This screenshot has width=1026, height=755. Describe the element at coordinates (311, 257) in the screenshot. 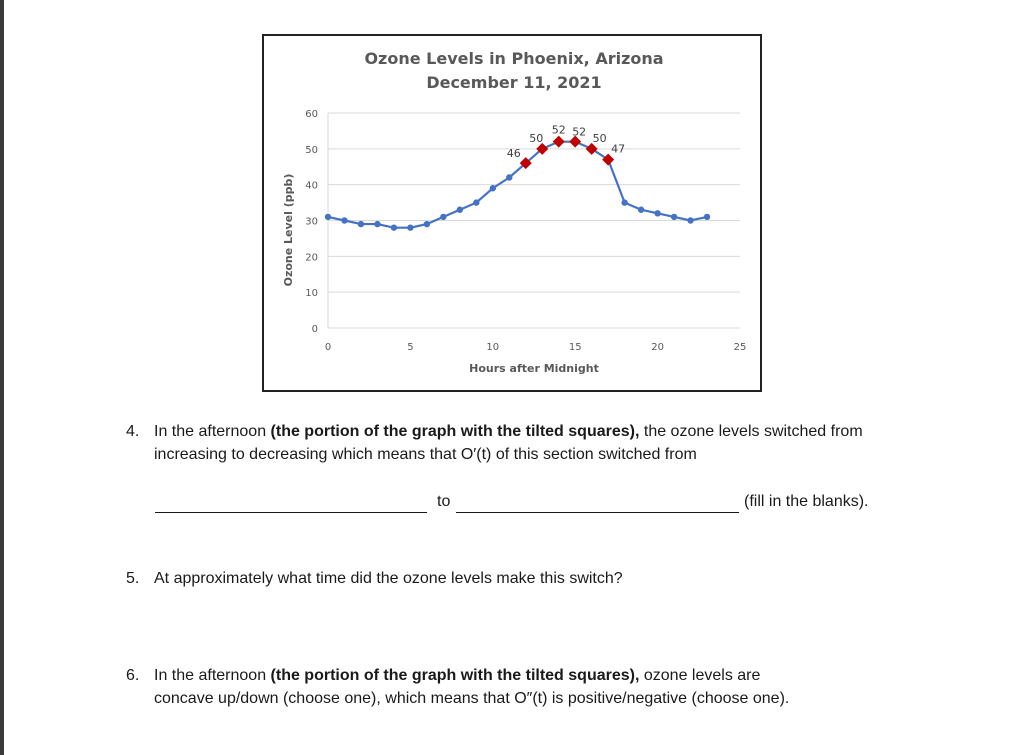

I see `y-tick-label: 20` at that location.